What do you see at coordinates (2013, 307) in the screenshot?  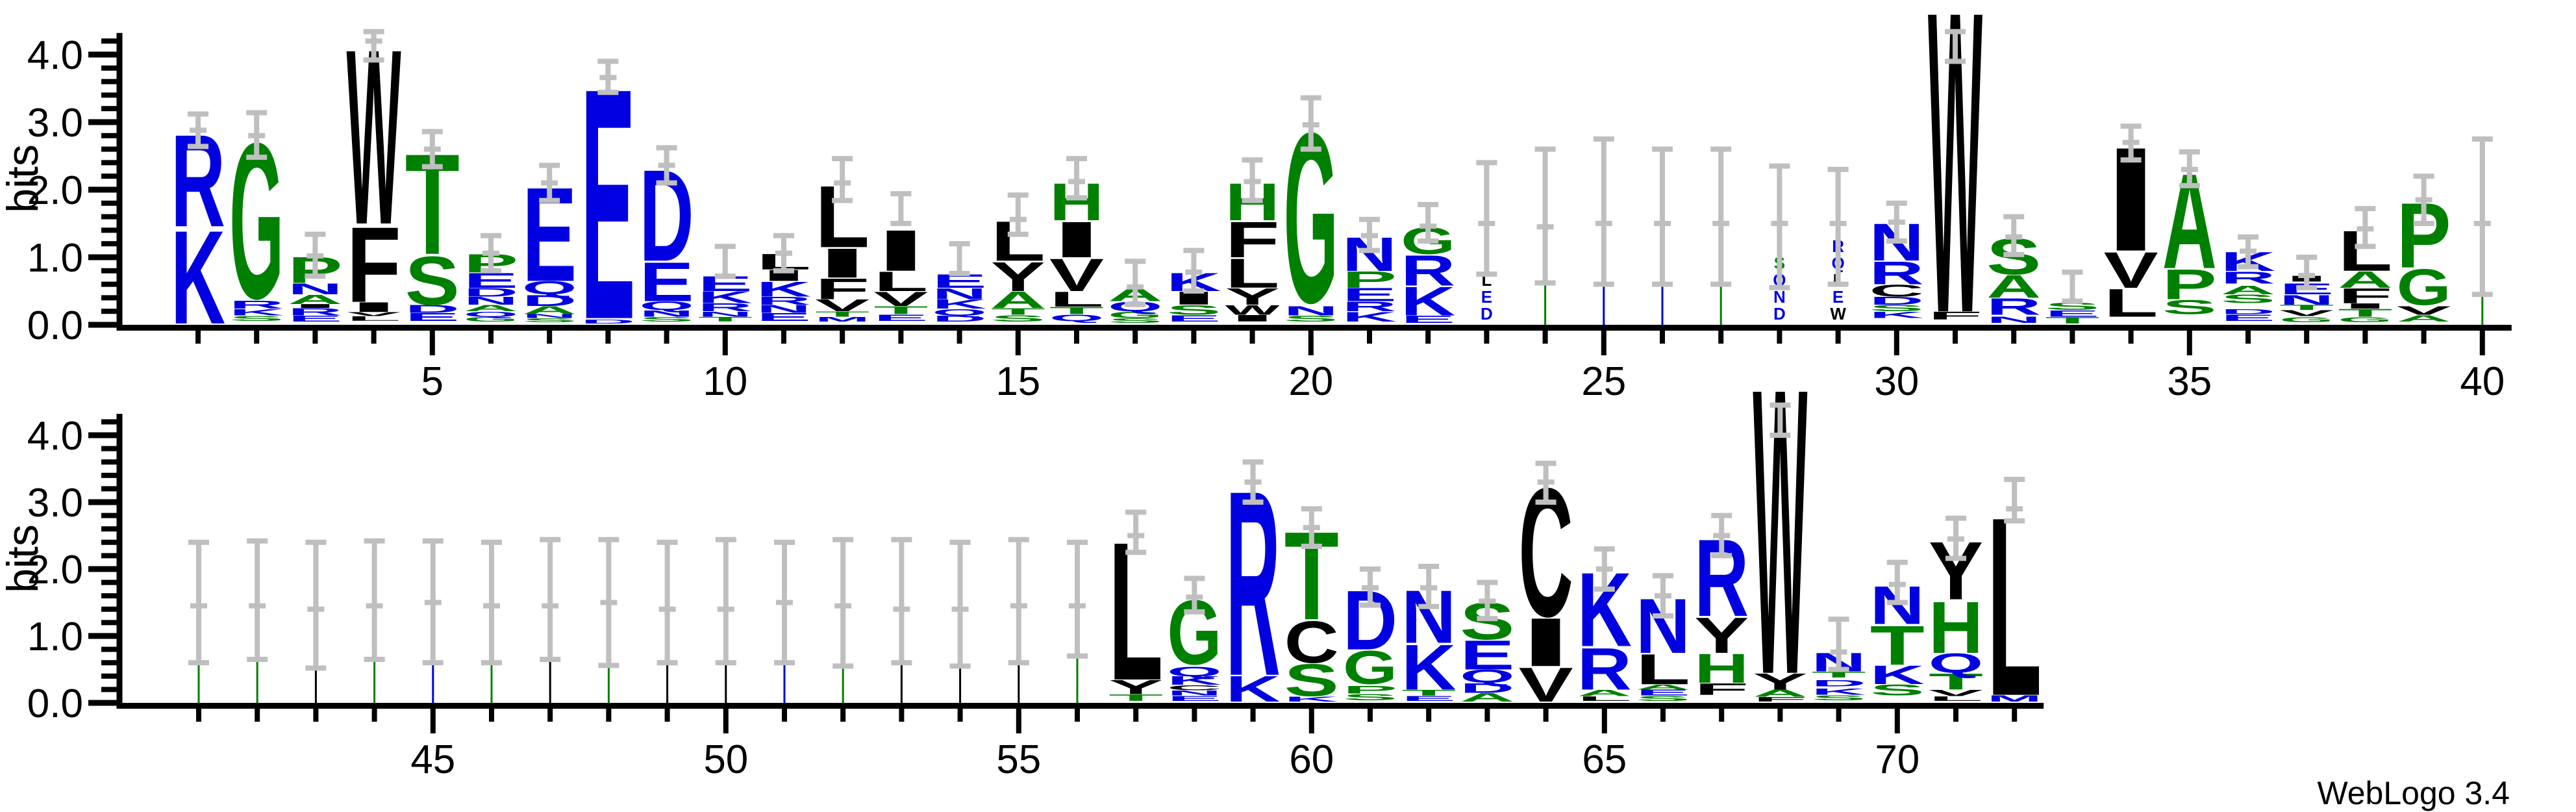 I see `logo-letter-R-pos-32: R` at bounding box center [2013, 307].